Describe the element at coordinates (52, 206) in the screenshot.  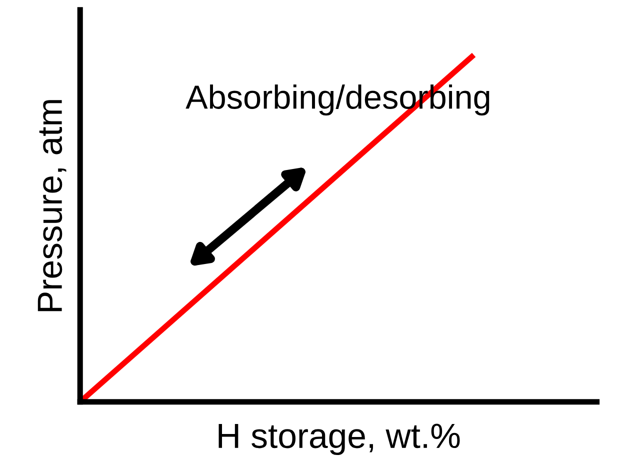
I see `y-axis-title: Pressure, atm` at that location.